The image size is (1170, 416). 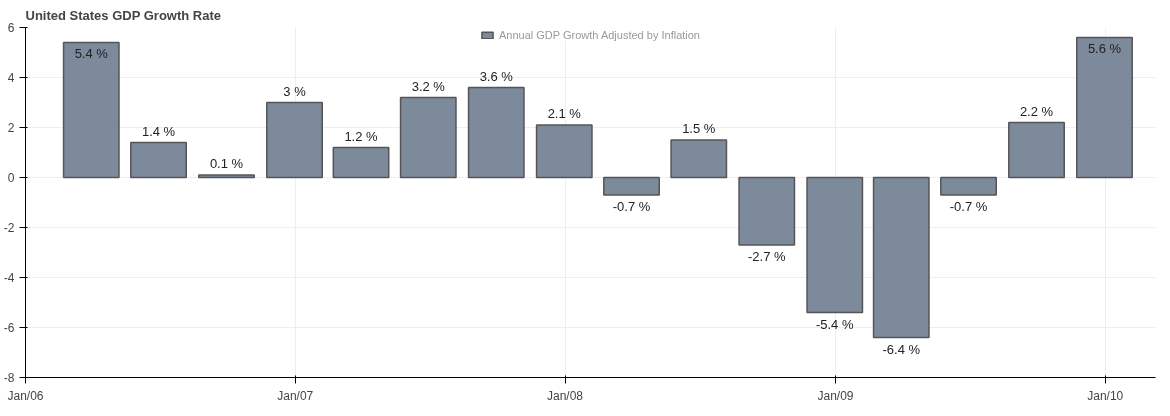 What do you see at coordinates (1105, 395) in the screenshot?
I see `x-tick-label: Jan/10` at bounding box center [1105, 395].